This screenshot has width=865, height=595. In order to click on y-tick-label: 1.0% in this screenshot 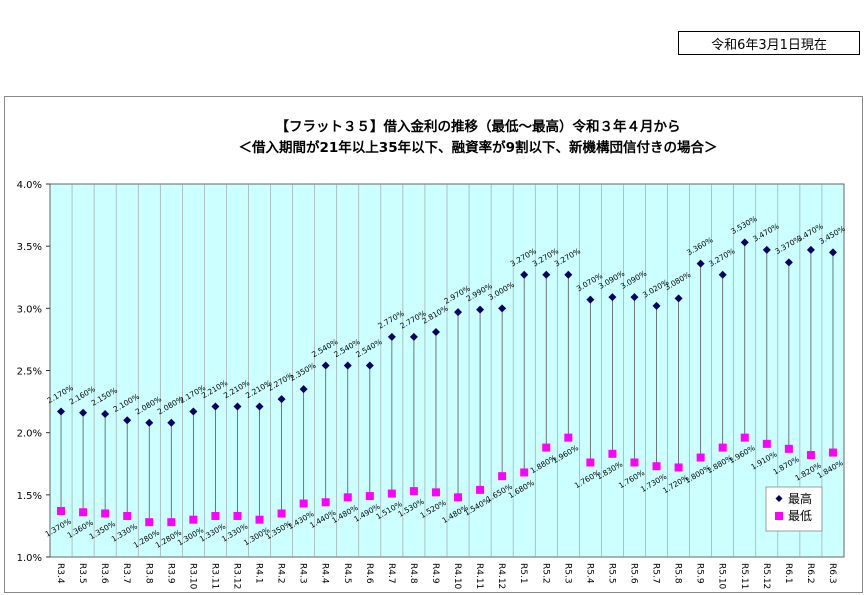, I will do `click(29, 558)`.